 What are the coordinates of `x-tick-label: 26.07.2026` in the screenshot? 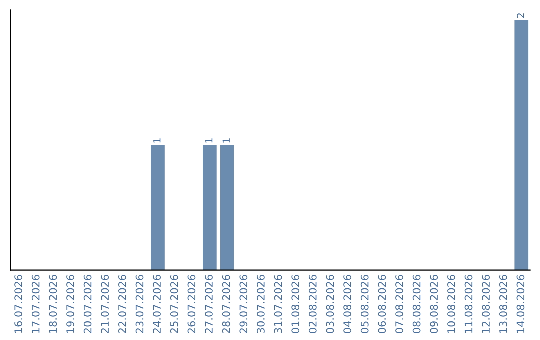 It's located at (192, 304).